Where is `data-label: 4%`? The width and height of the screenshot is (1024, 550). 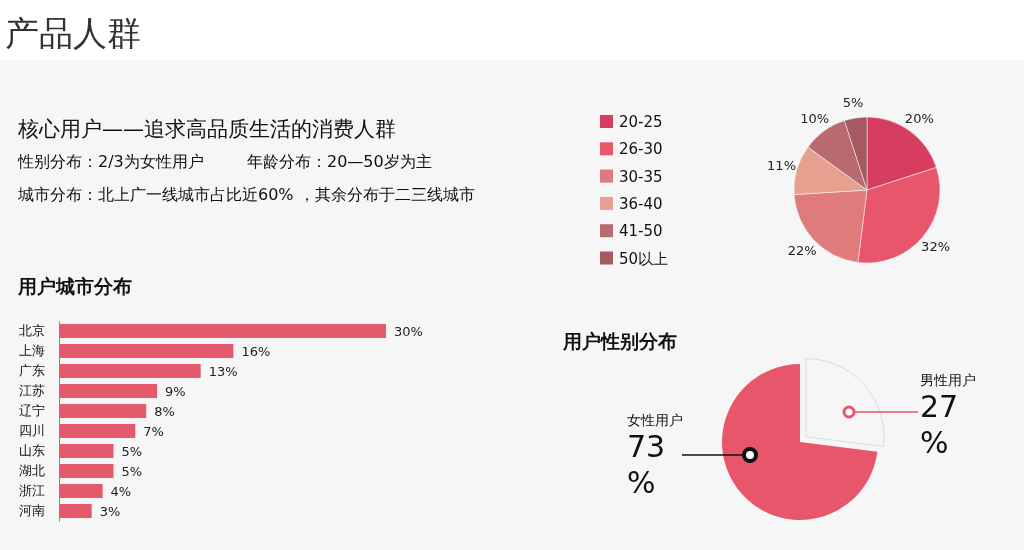 data-label: 4% is located at coordinates (121, 491).